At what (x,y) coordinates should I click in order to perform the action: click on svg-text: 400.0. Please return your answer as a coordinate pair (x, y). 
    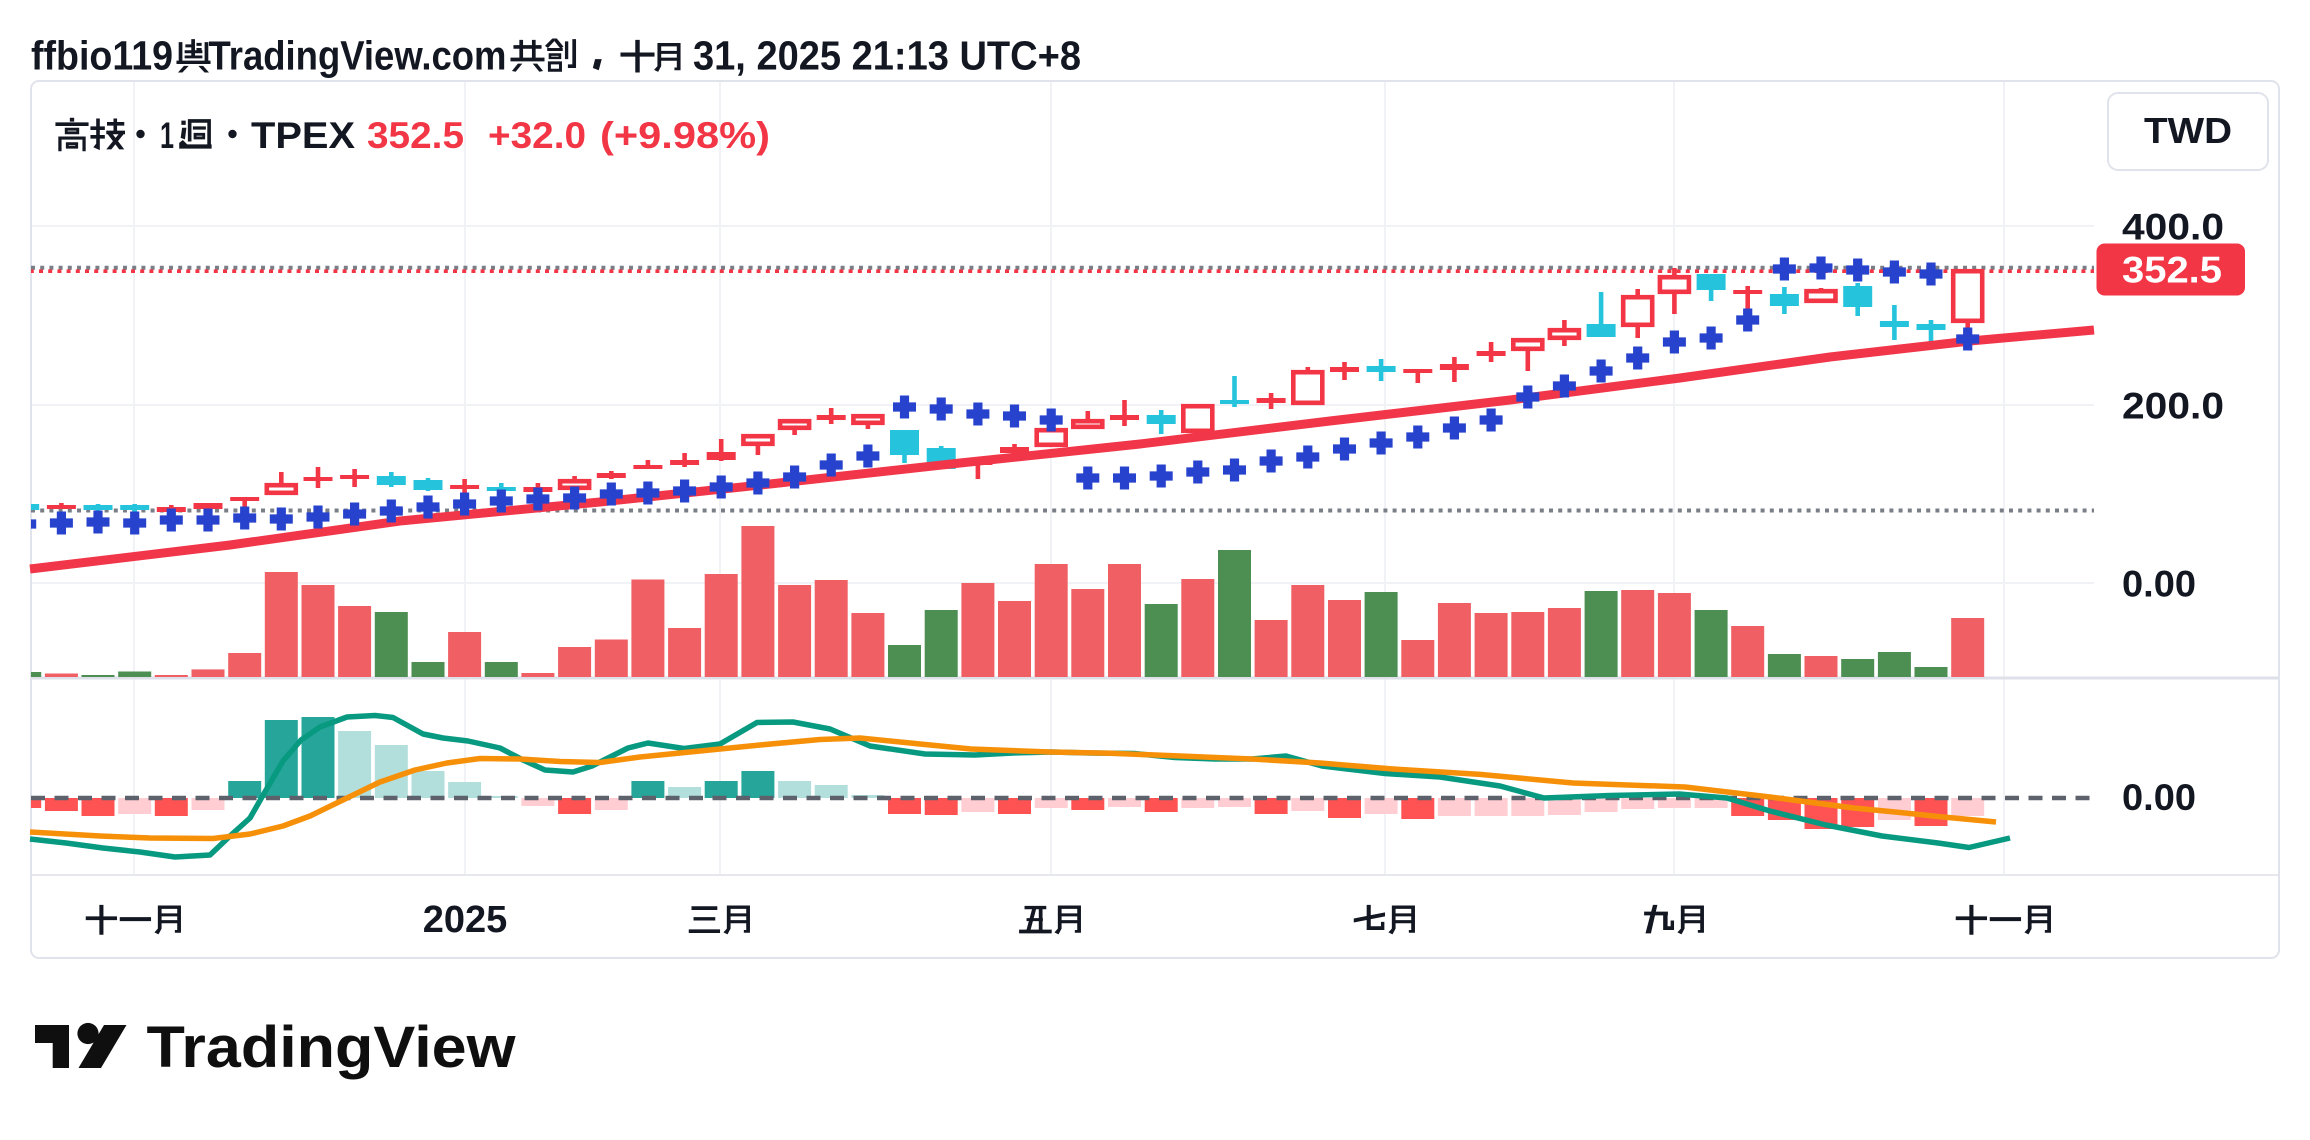
    Looking at the image, I should click on (2173, 227).